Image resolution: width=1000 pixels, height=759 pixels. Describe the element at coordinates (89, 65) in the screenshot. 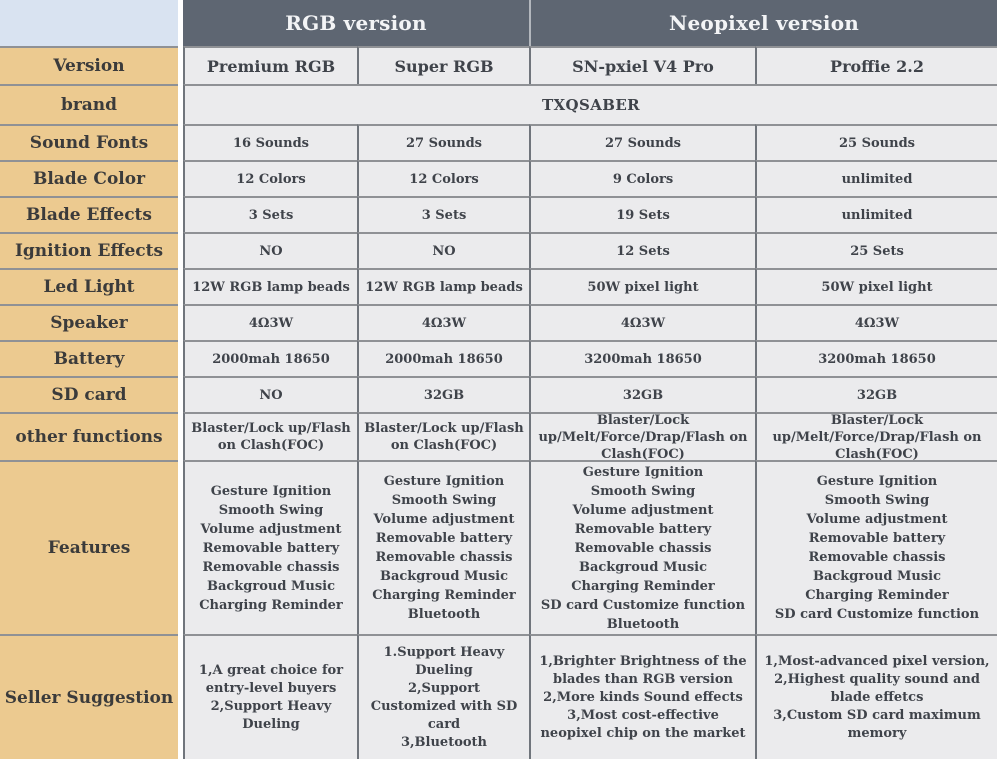

I see `row-label-version: Version` at that location.